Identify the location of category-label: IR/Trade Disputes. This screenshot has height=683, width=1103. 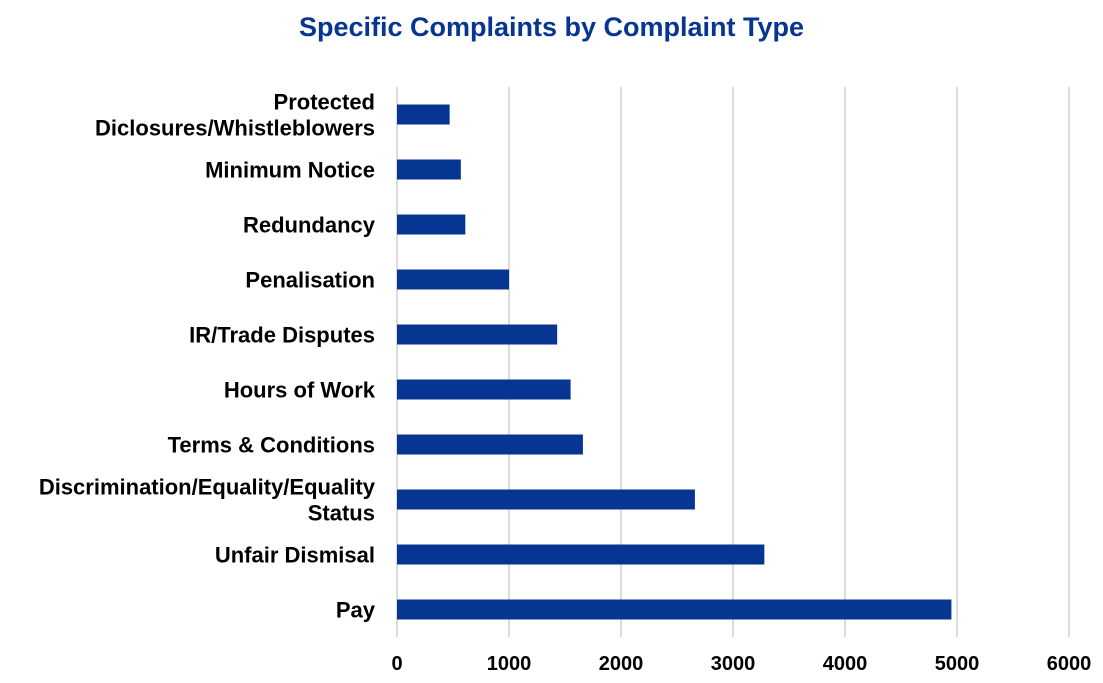
(282, 335).